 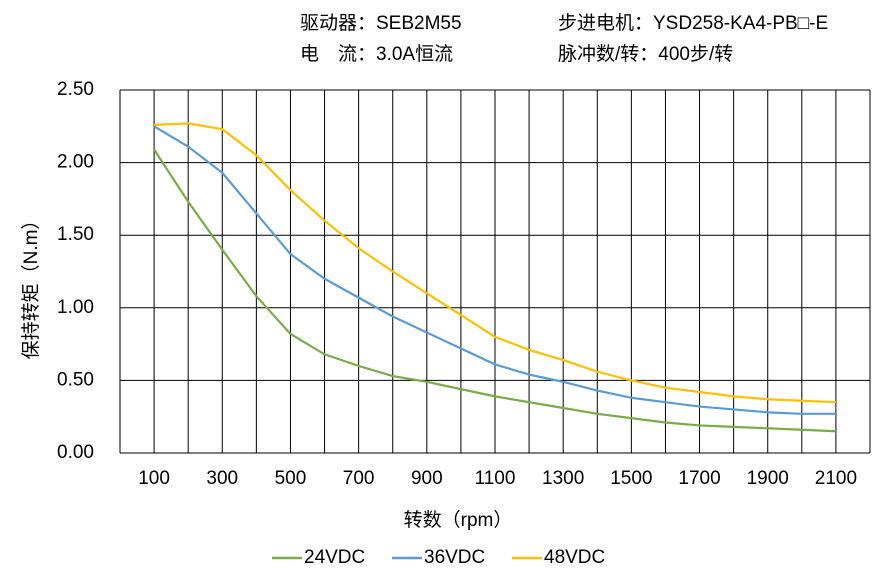 What do you see at coordinates (699, 478) in the screenshot?
I see `x-tick-label: 1700` at bounding box center [699, 478].